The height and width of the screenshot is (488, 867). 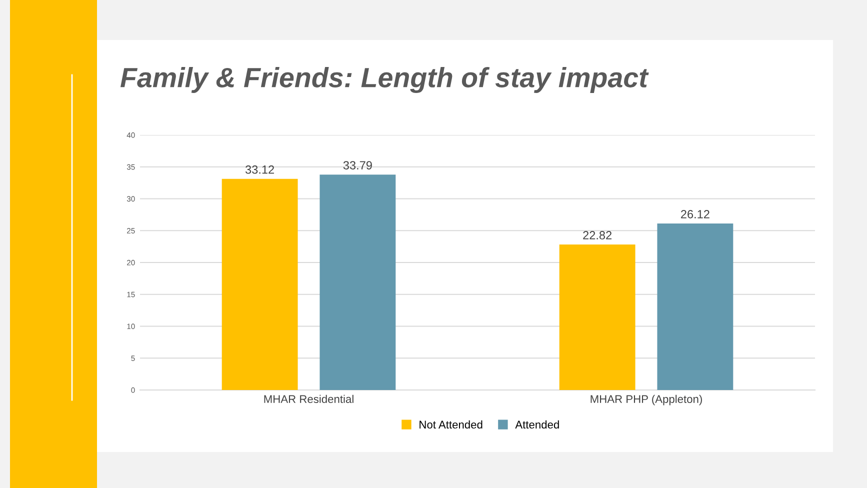 What do you see at coordinates (384, 80) in the screenshot?
I see `chart-title: Family & Friends: Length of stay impact` at bounding box center [384, 80].